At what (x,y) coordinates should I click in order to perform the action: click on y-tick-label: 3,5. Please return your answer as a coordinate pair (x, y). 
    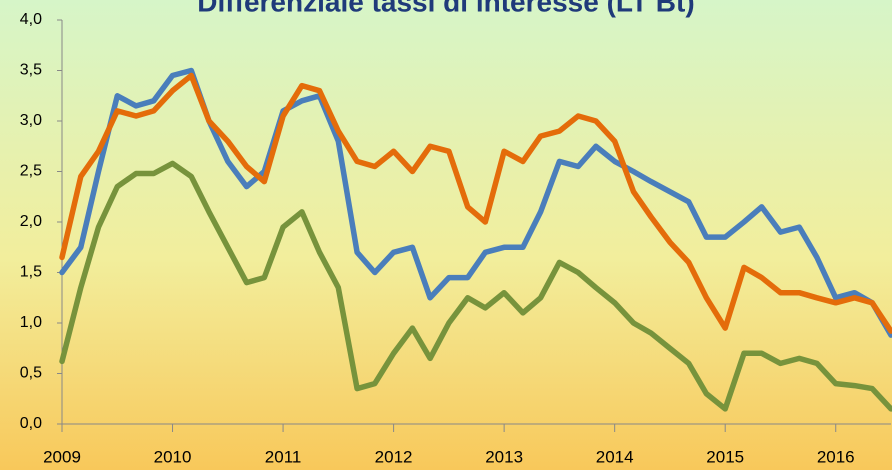
    Looking at the image, I should click on (31, 70).